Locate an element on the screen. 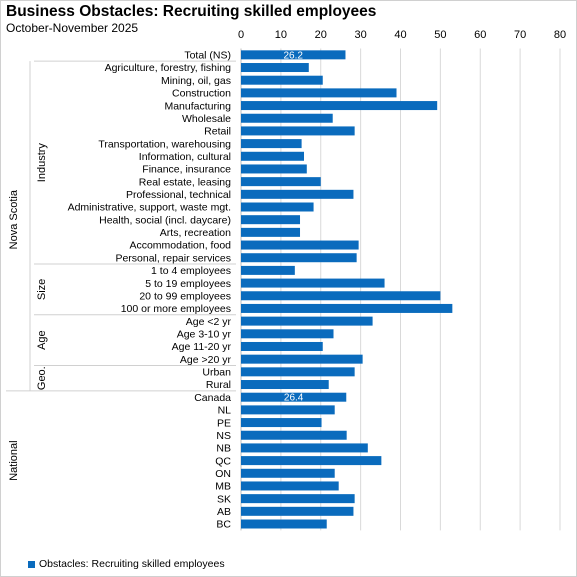 The image size is (577, 577). category-label: 5 to 19 employees is located at coordinates (188, 284).